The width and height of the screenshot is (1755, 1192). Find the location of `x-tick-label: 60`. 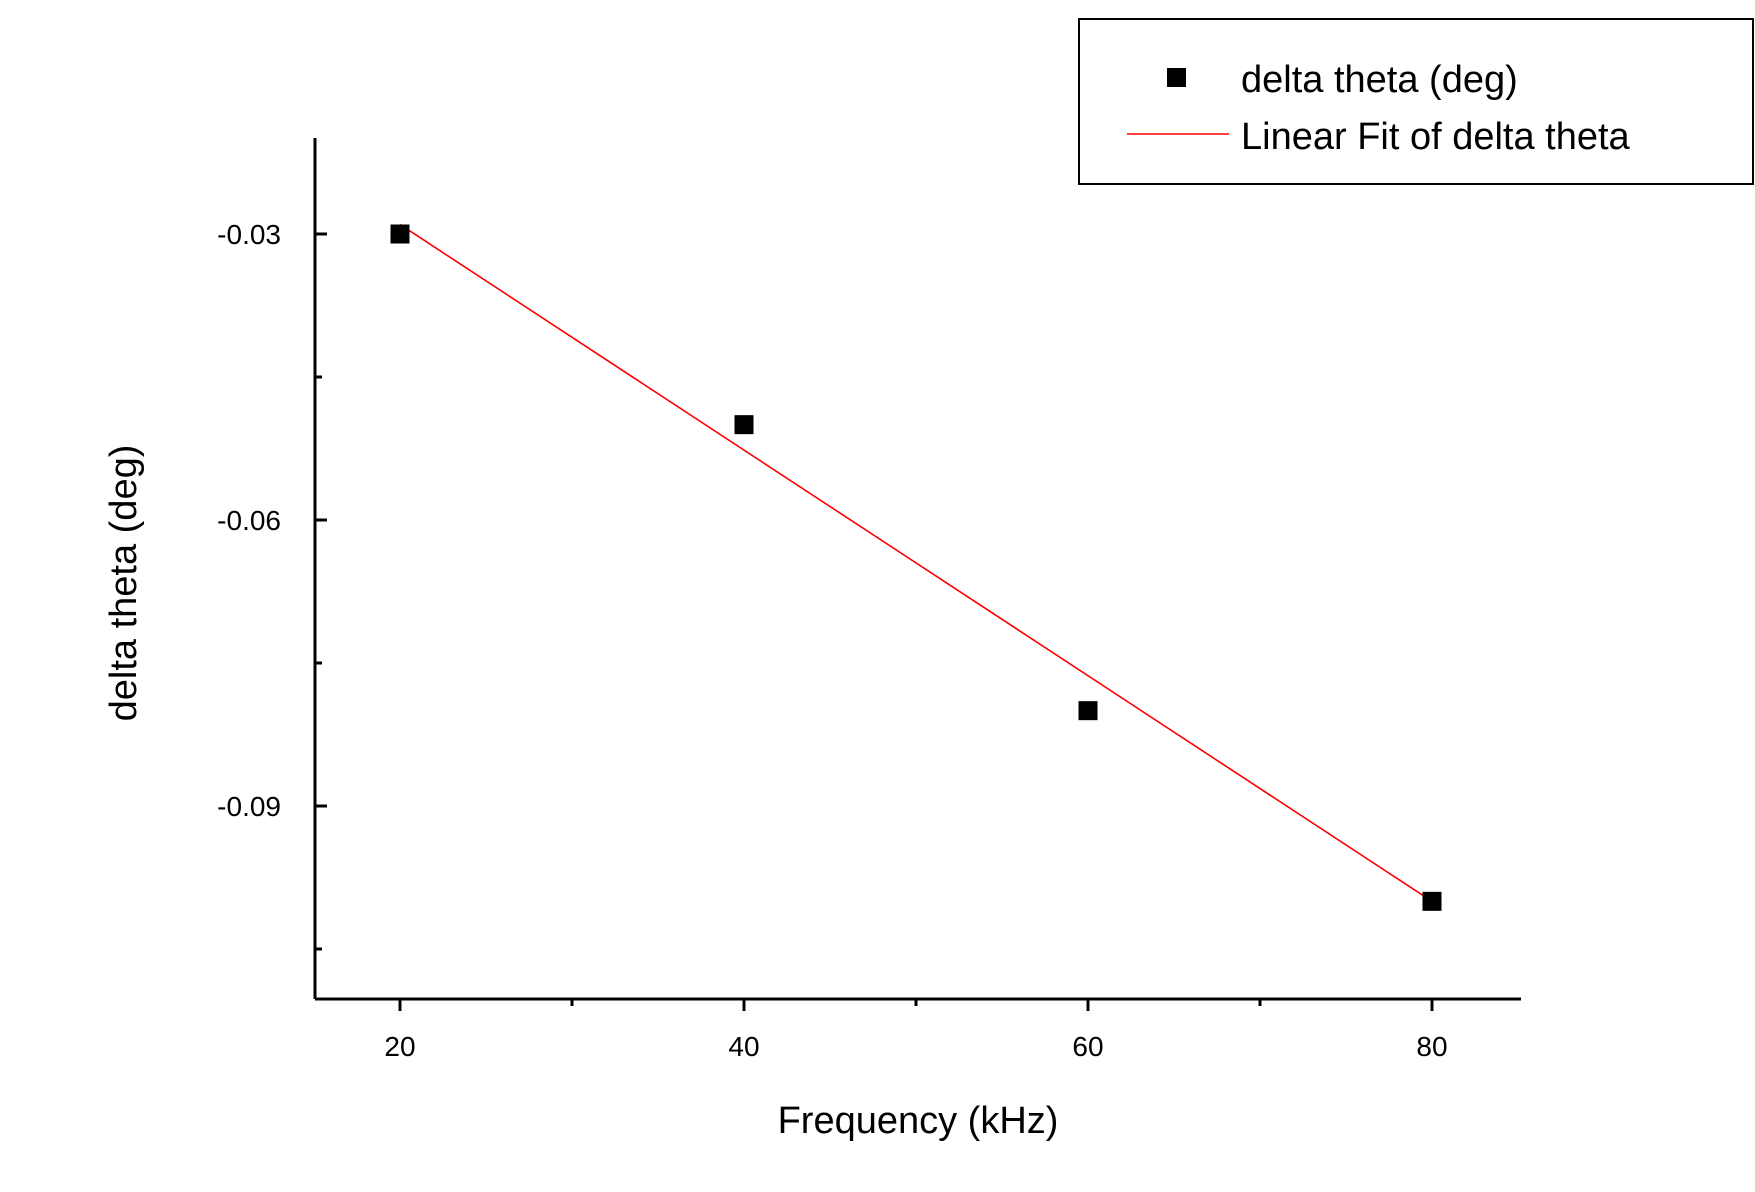

x-tick-label: 60 is located at coordinates (1087, 1046).